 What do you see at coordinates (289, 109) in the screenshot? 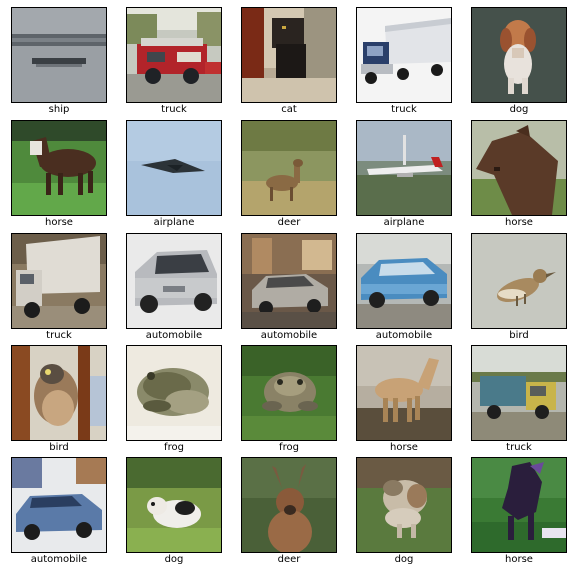
I see `image-label: cat` at bounding box center [289, 109].